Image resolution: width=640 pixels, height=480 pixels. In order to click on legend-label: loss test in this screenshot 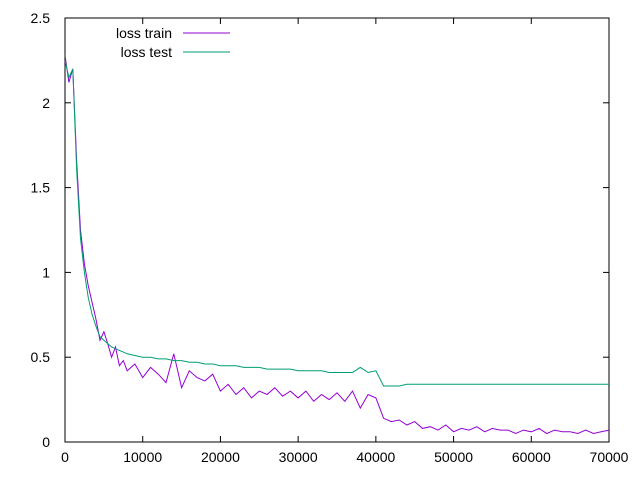, I will do `click(146, 52)`.